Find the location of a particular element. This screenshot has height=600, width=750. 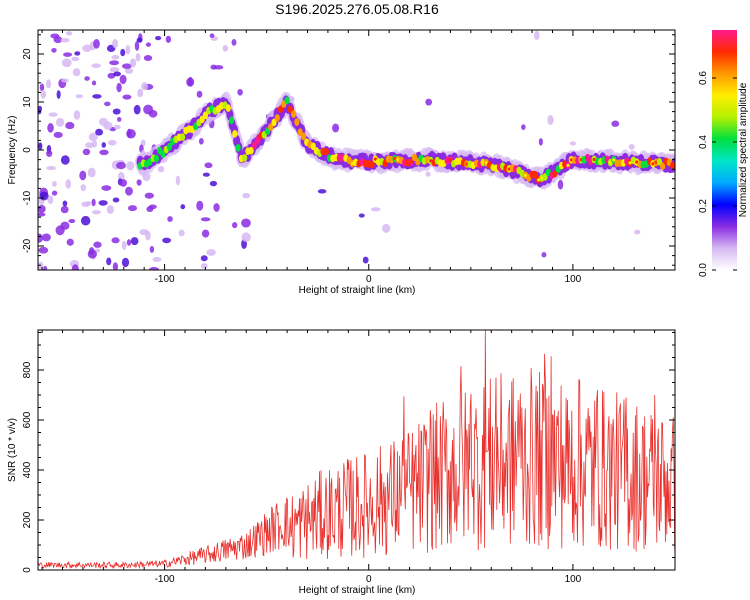

colorbar-tick-label: 0.0 is located at coordinates (703, 270).